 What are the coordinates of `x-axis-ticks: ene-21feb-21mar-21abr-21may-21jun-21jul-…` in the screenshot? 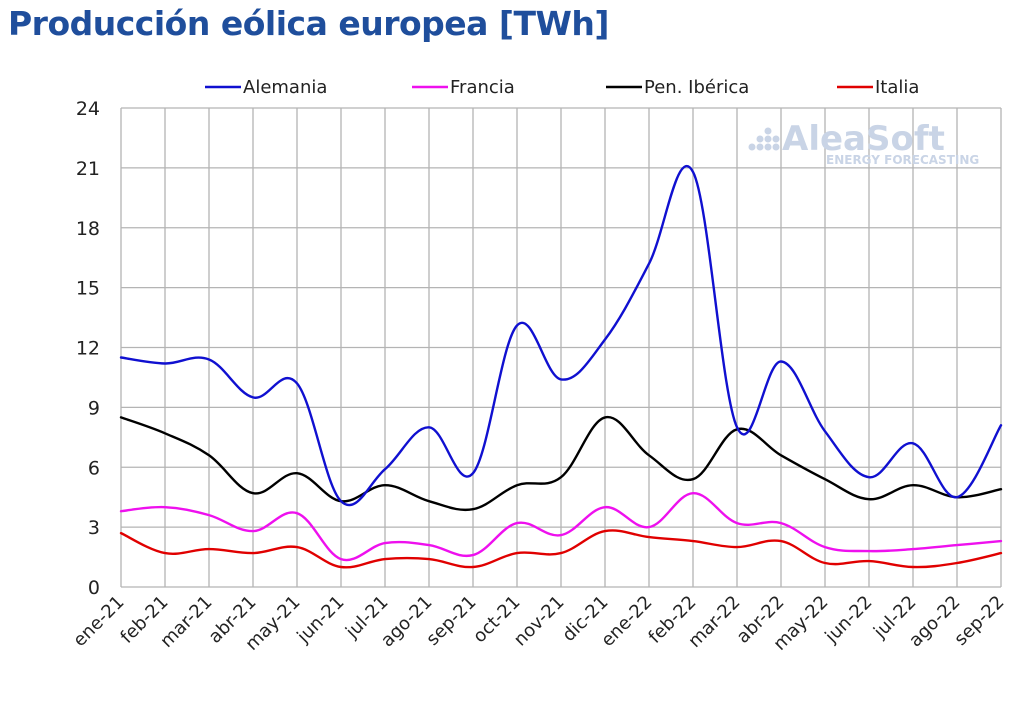 It's located at (538, 623).